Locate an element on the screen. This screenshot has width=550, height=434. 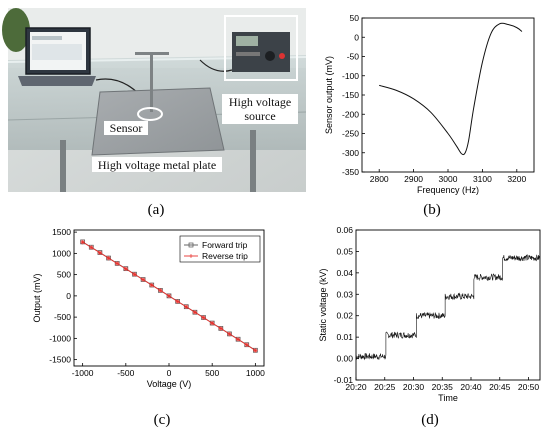
x-tick-label: 20:20 is located at coordinates (356, 387).